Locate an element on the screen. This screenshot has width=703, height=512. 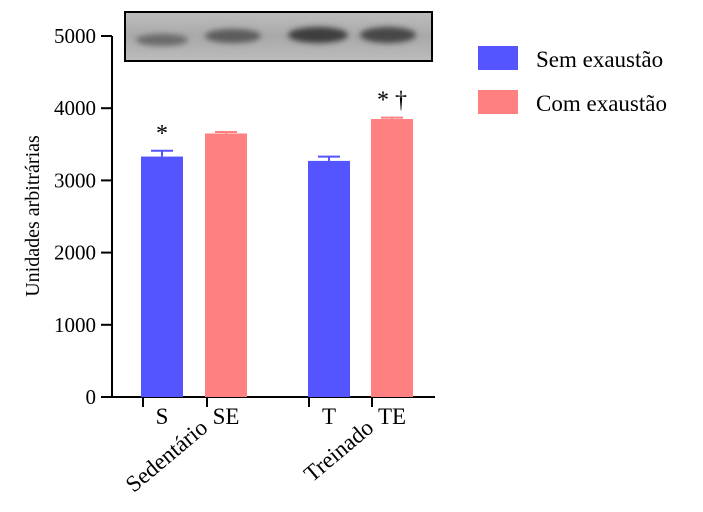
blot-band-t is located at coordinates (318, 35).